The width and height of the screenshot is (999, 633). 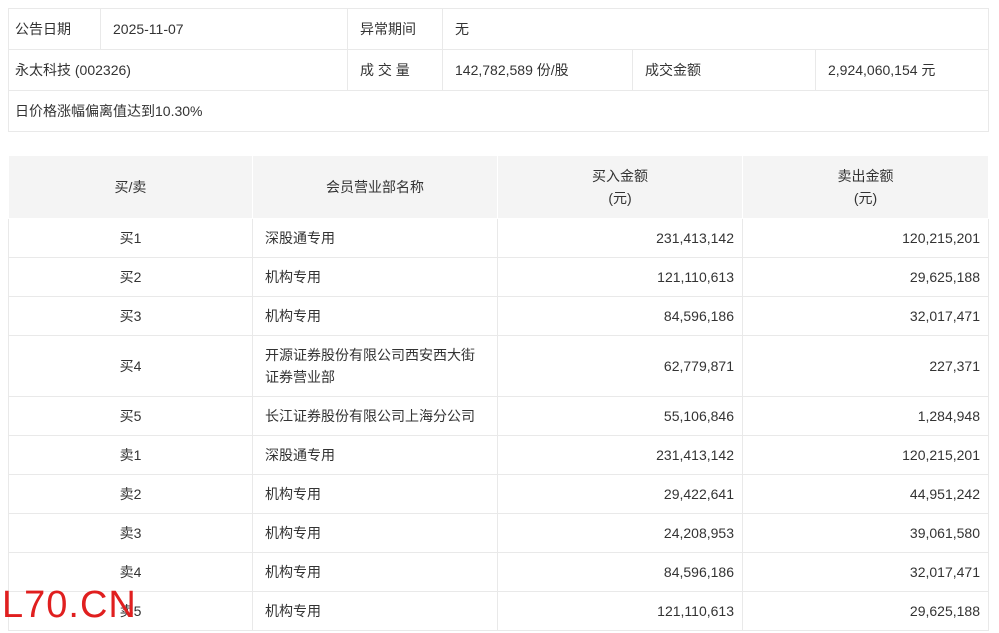 I want to click on announce-date-label: 公告日期, so click(x=54, y=29).